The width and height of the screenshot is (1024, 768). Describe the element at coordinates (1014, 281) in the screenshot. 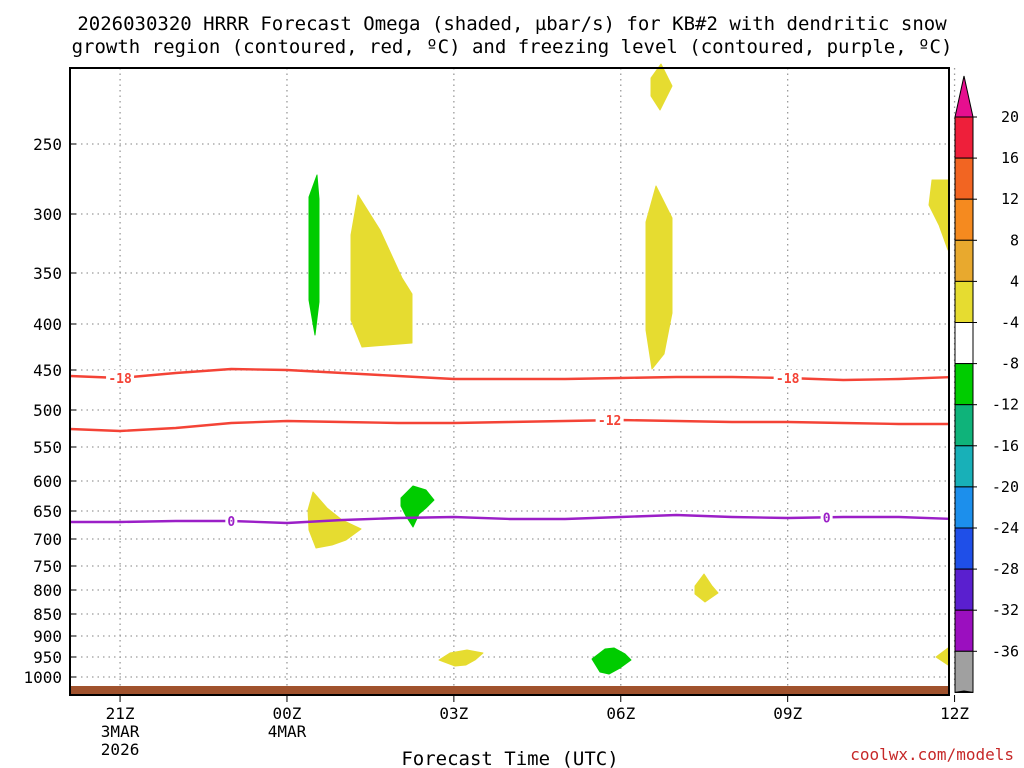

I see `colorbar-tick-label: 4` at that location.